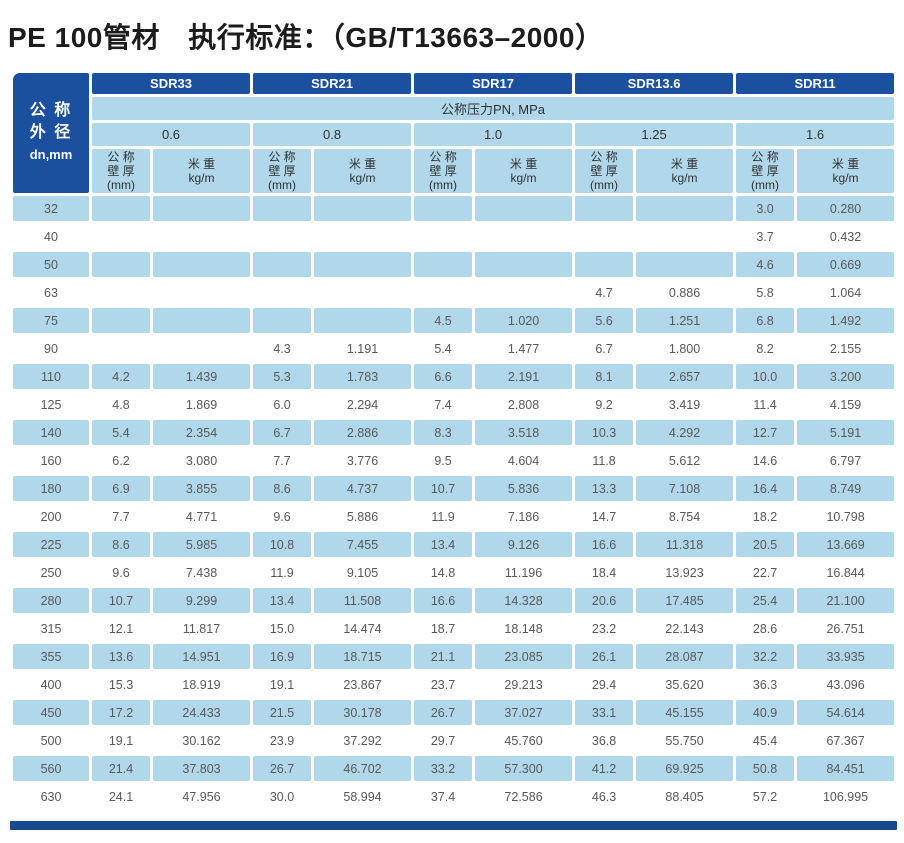 This screenshot has height=843, width=904. What do you see at coordinates (685, 796) in the screenshot?
I see `data-cell: 88.405` at bounding box center [685, 796].